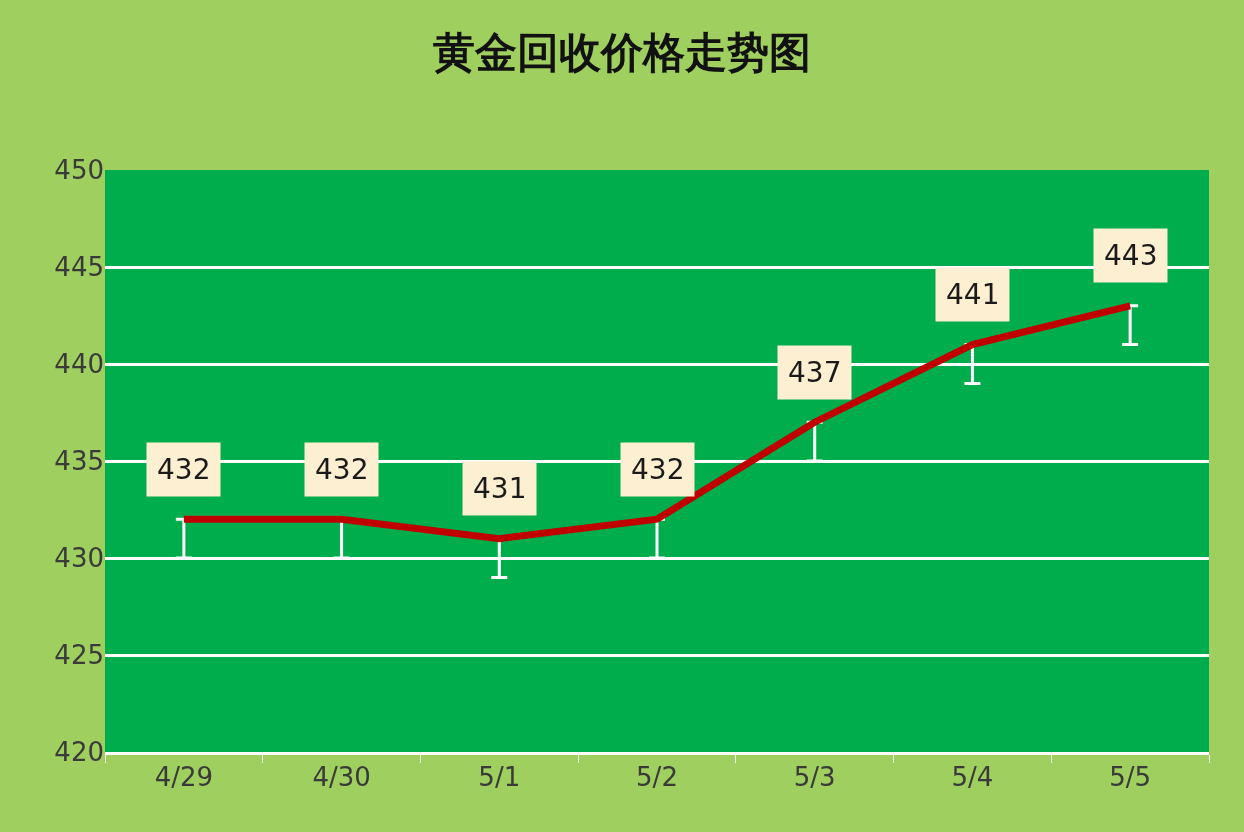 The width and height of the screenshot is (1244, 832). Describe the element at coordinates (184, 777) in the screenshot. I see `x-tick-label: 4/29` at that location.